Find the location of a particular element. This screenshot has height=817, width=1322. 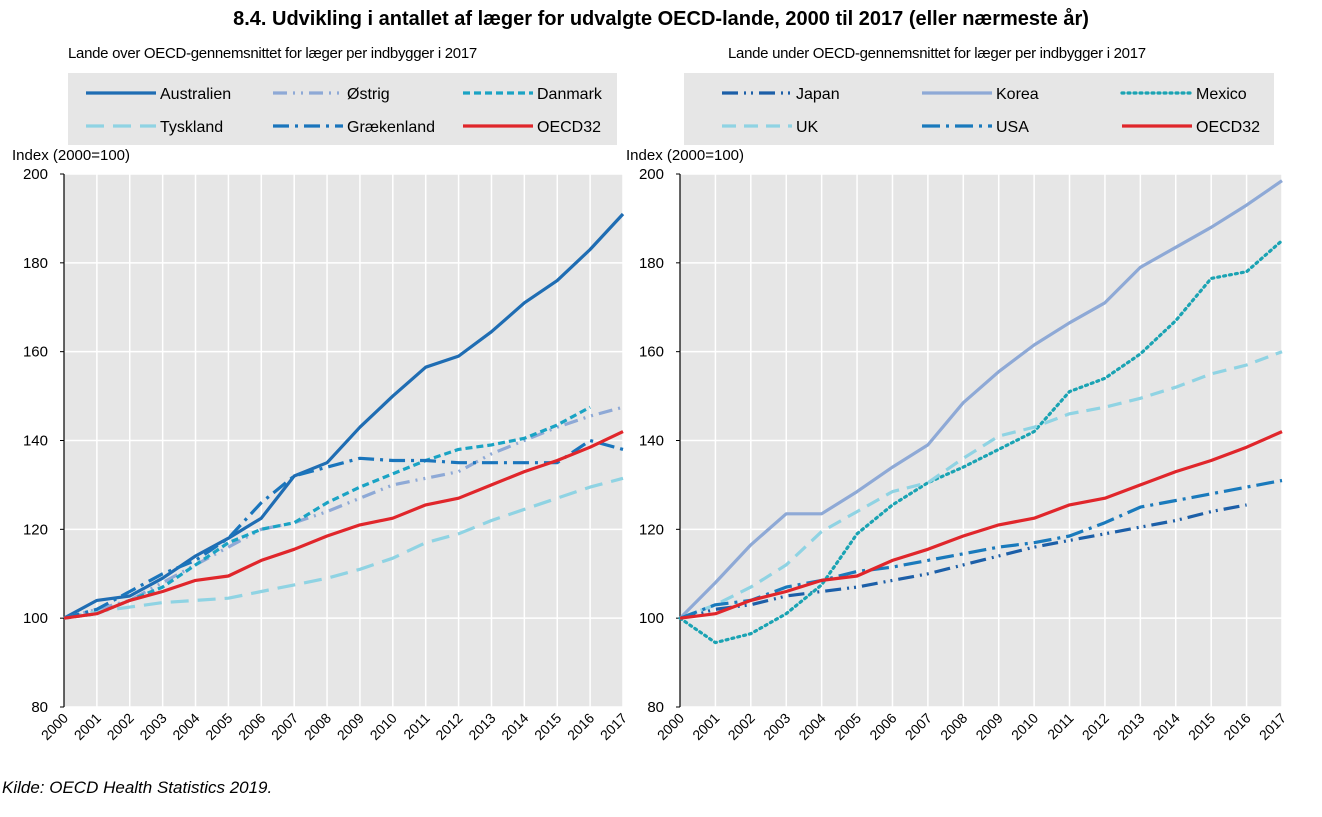

series-line-tyskland is located at coordinates (343, 548).